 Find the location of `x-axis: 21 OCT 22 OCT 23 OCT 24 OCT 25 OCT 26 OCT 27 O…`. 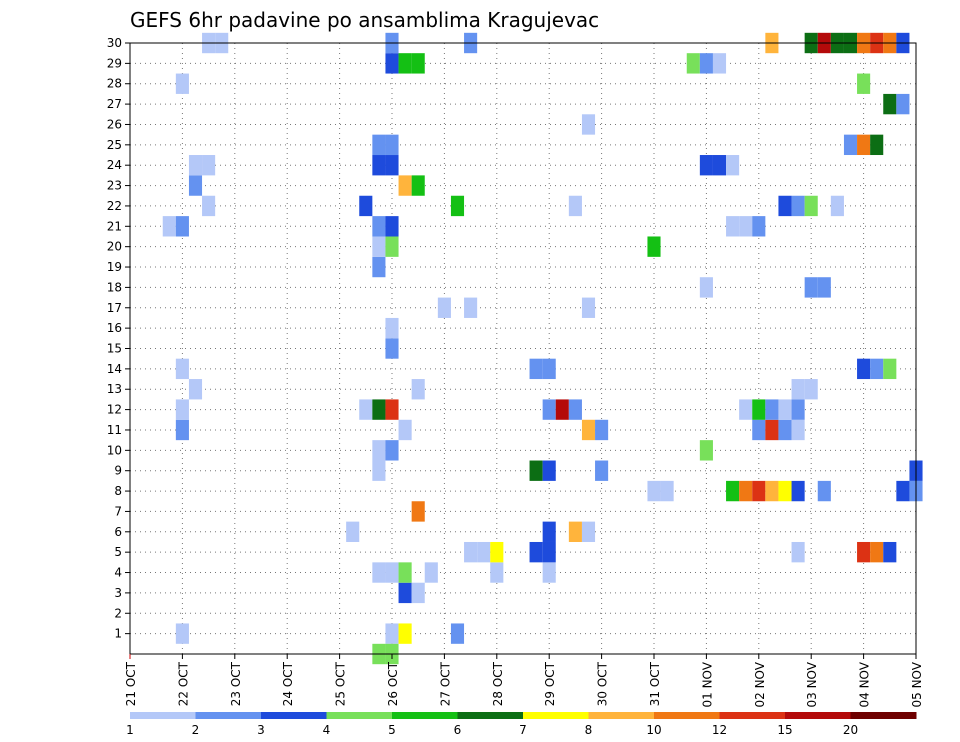

x-axis: 21 OCT 22 OCT 23 OCT 24 OCT 25 OCT 26 OCT 27 O… is located at coordinates (524, 681).